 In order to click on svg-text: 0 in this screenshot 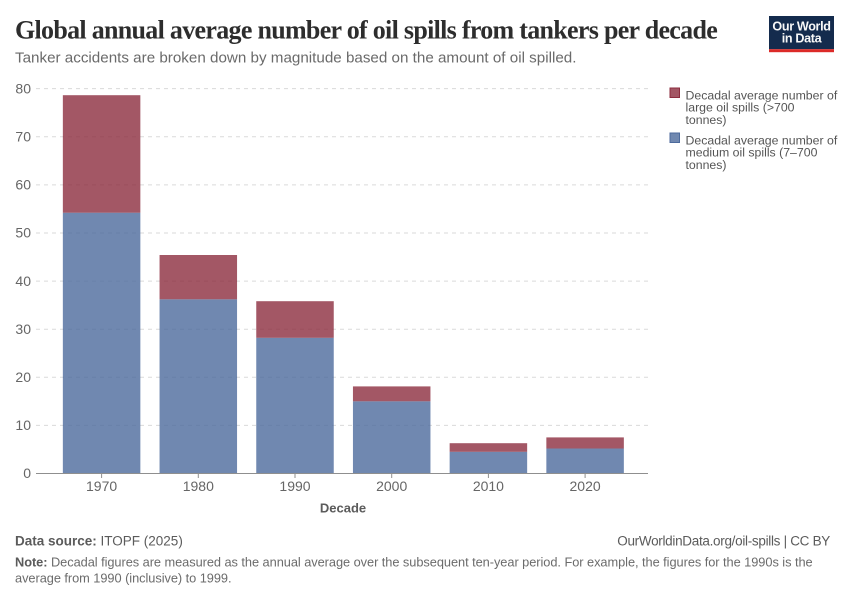, I will do `click(27, 473)`.